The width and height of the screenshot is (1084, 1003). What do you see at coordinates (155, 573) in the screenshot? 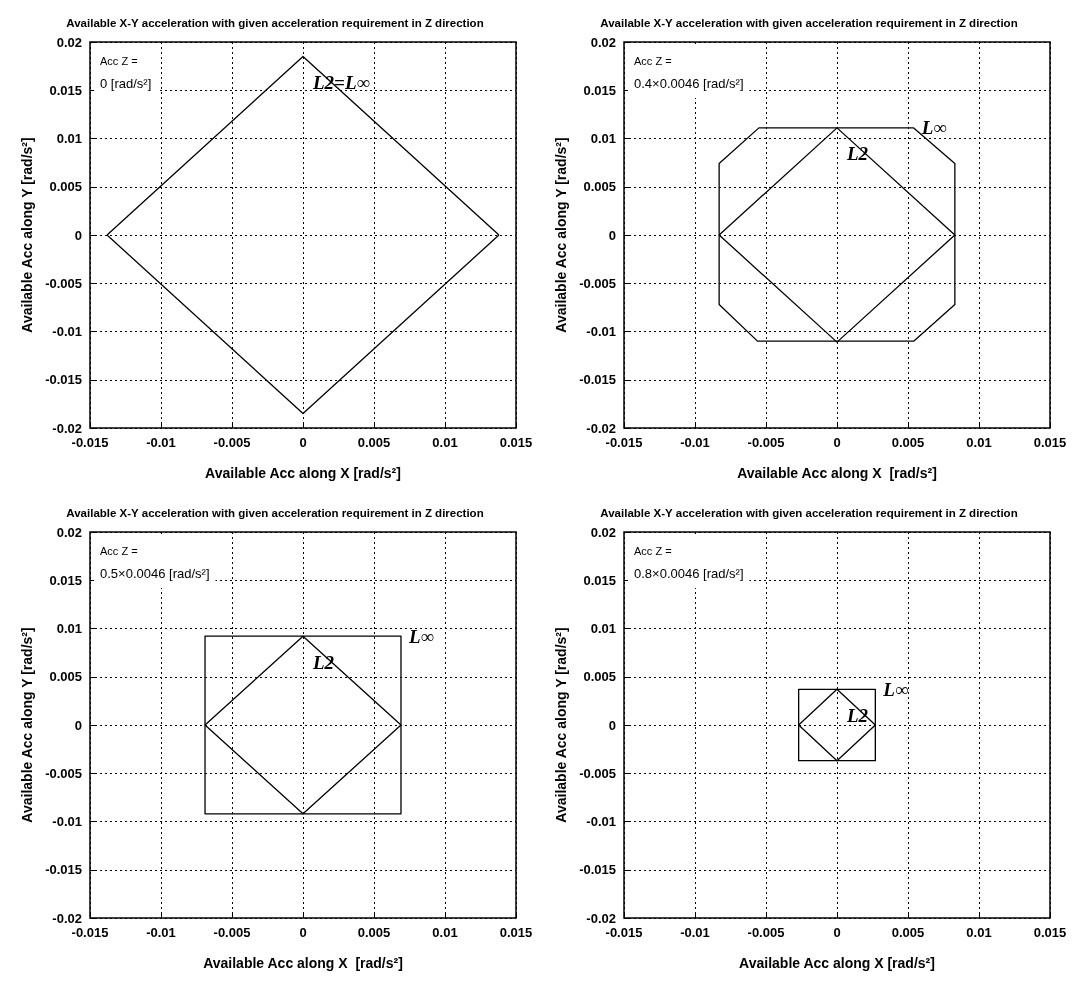
I see `annotation: 0.5×0.0046 [rad/s²]` at bounding box center [155, 573].